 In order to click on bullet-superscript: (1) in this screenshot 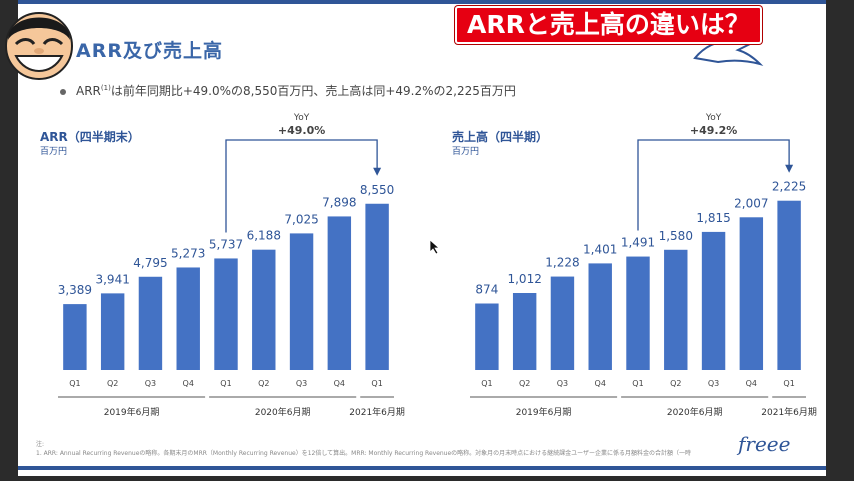, I will do `click(105, 88)`.